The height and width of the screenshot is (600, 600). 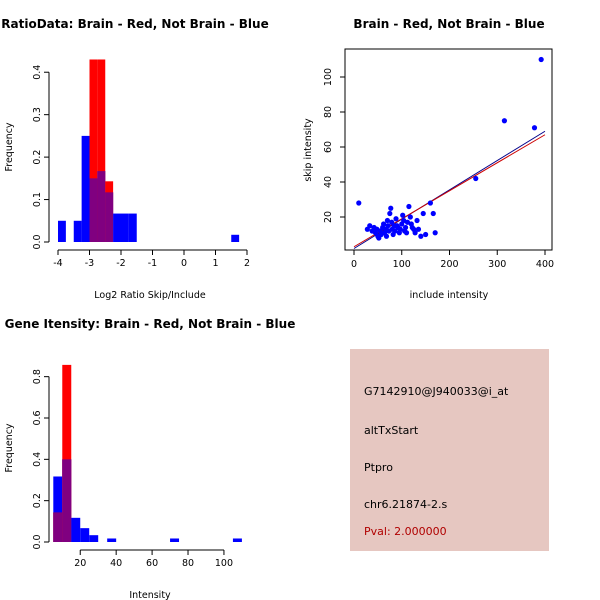 I want to click on ratio-histogram-y-tick-label: 0.4, so click(x=37, y=72).